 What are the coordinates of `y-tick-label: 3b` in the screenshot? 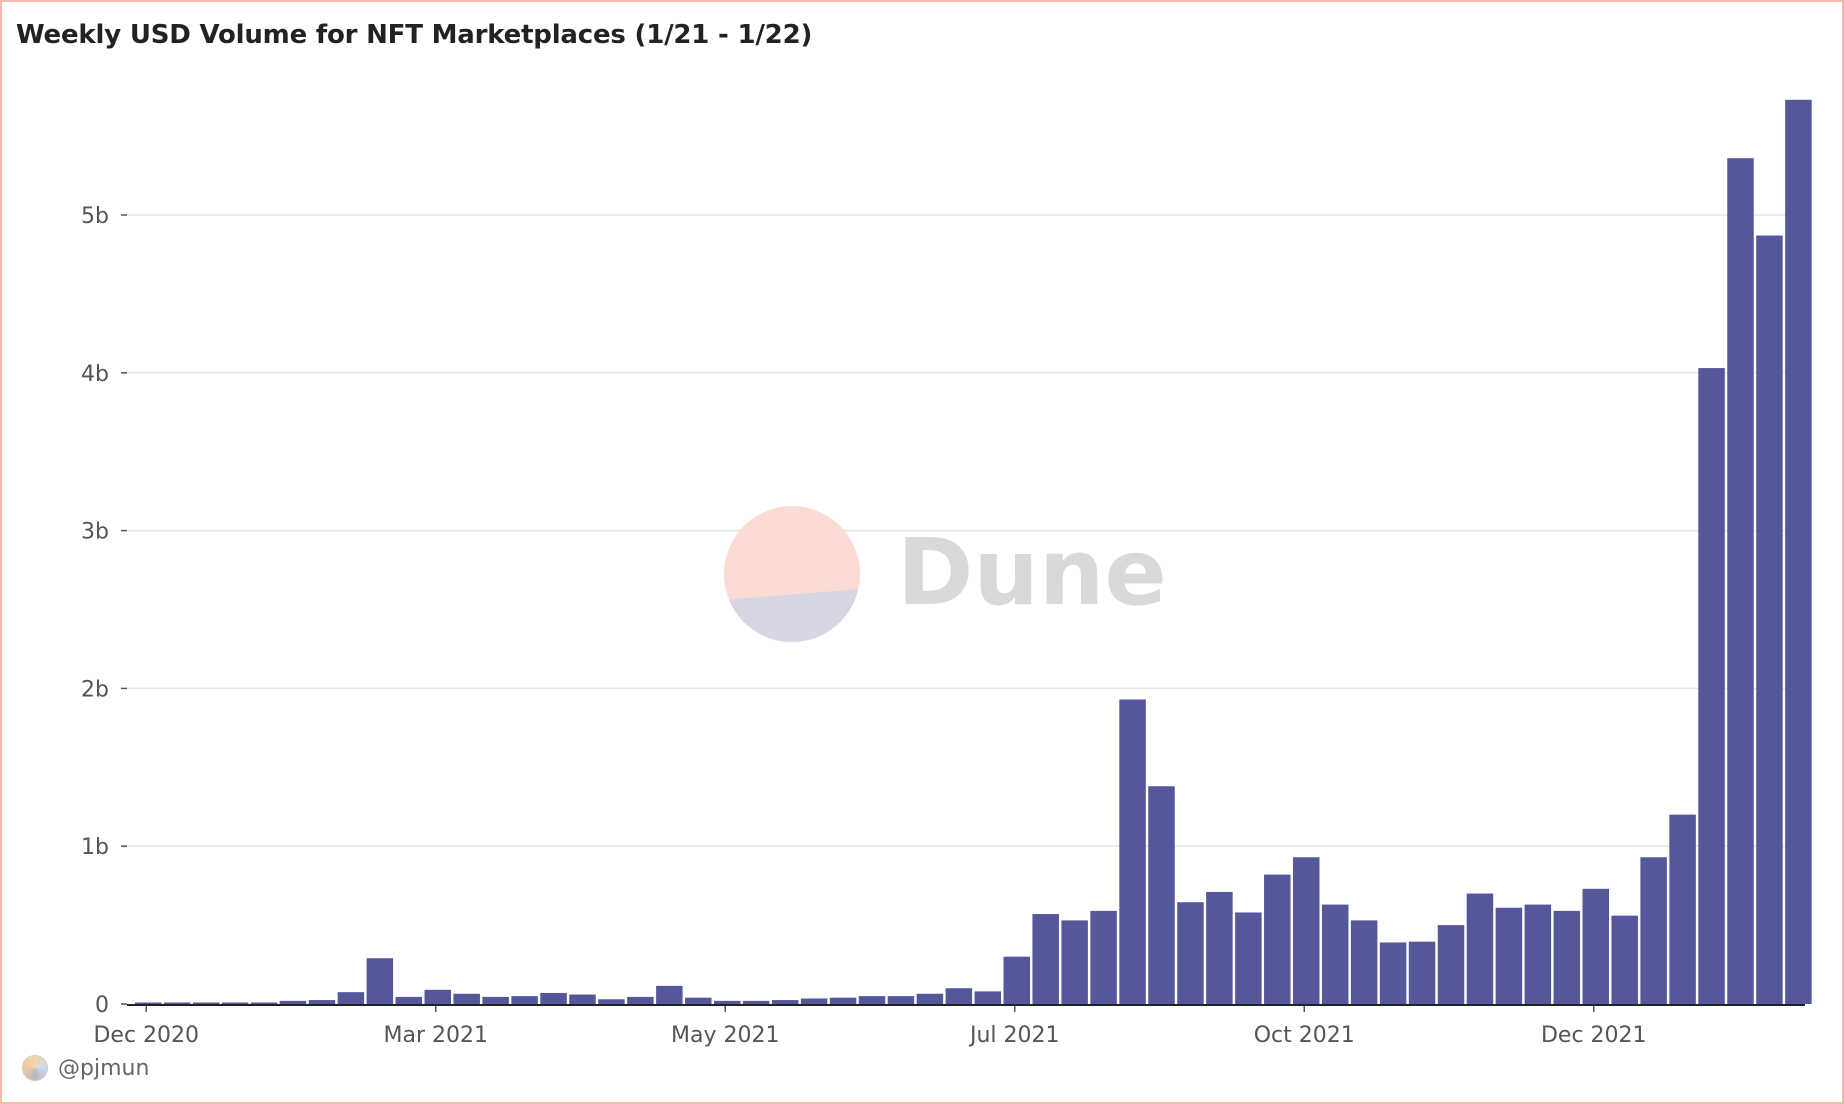 It's located at (95, 532).